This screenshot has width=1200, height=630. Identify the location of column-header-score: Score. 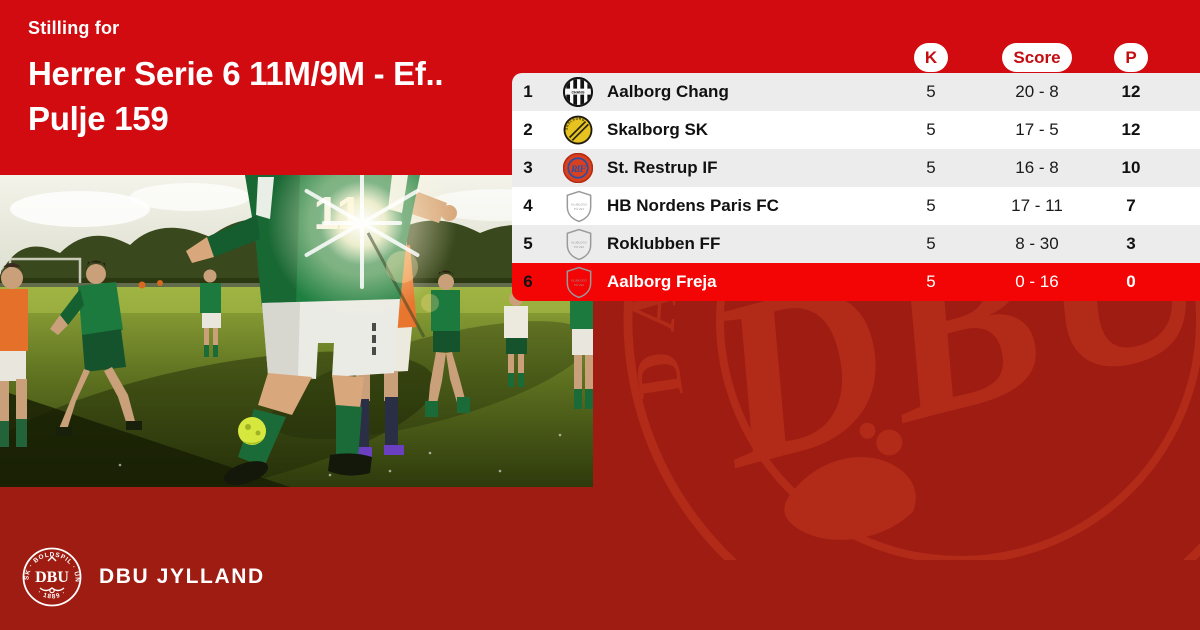
(1037, 57).